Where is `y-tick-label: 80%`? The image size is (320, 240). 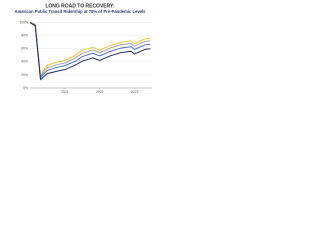 y-tick-label: 80% is located at coordinates (24, 36).